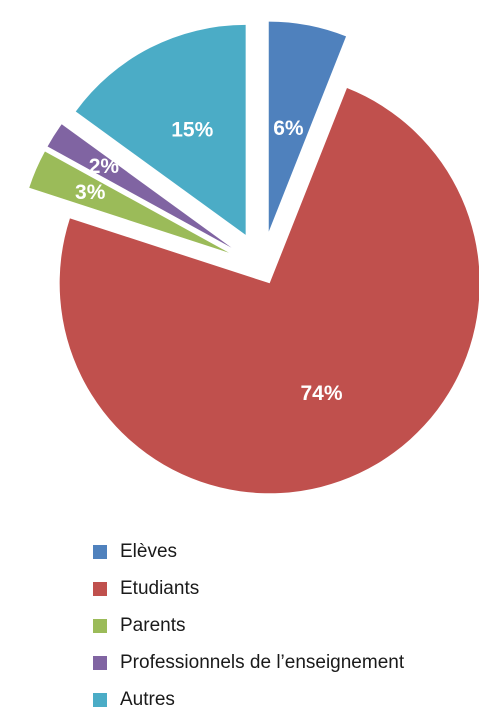  What do you see at coordinates (149, 551) in the screenshot?
I see `legend-label: Elèves` at bounding box center [149, 551].